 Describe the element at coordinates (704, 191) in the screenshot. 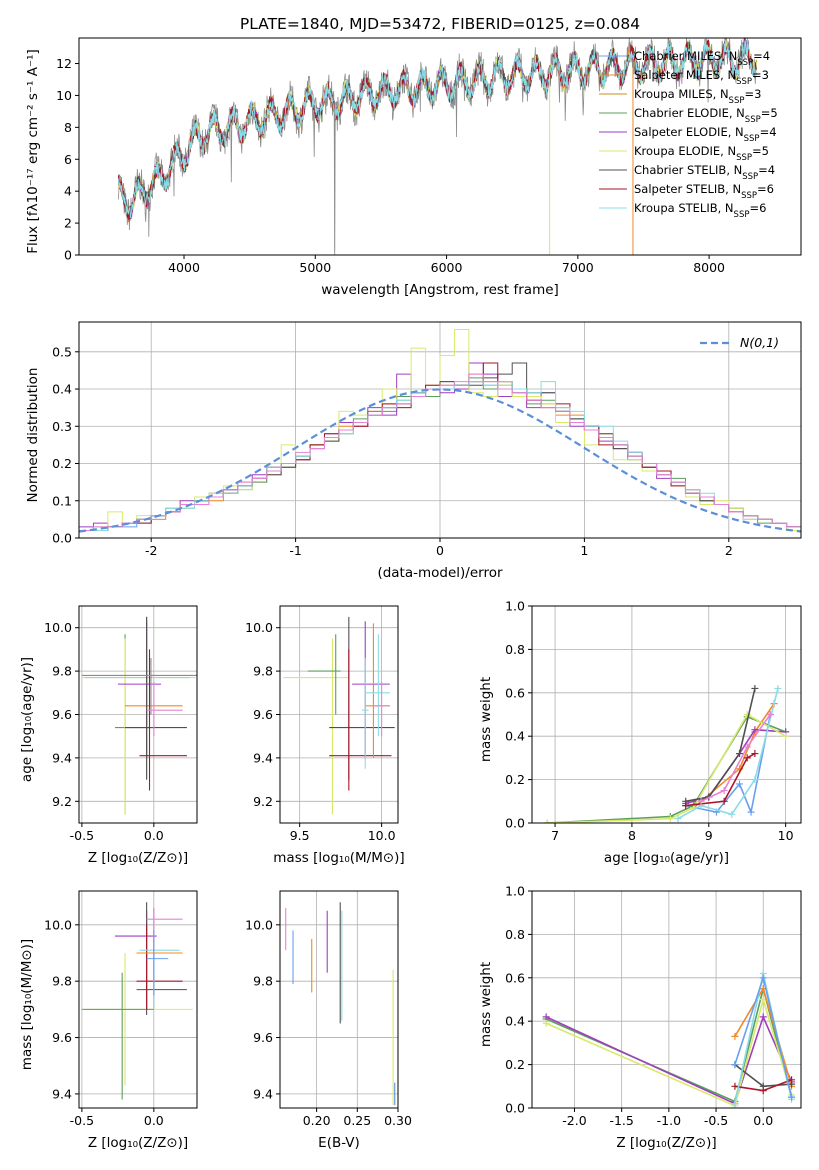

I see `legend-entry: Salpeter STELIB, NSSP=6` at that location.